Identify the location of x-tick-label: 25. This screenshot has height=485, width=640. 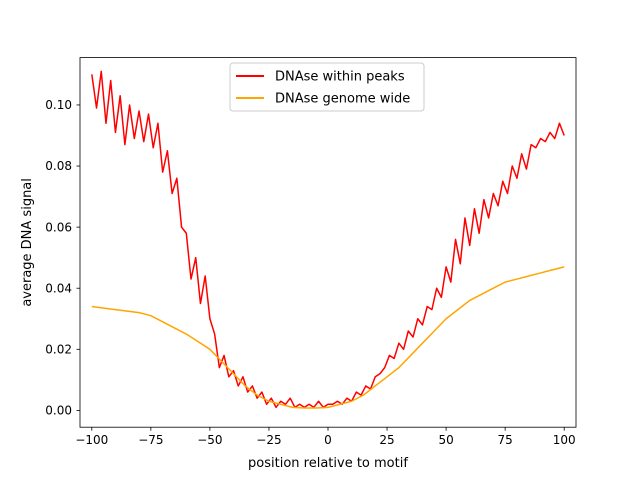
(386, 440).